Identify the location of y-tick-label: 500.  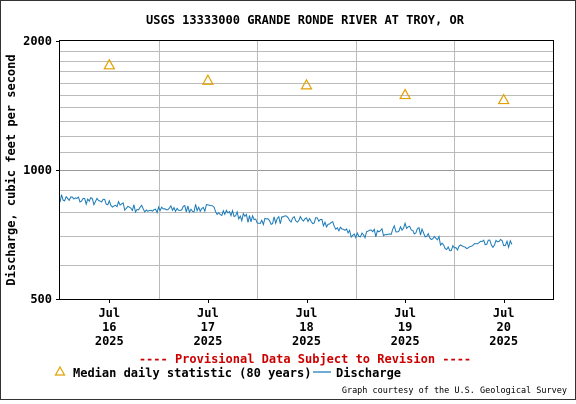
(41, 299).